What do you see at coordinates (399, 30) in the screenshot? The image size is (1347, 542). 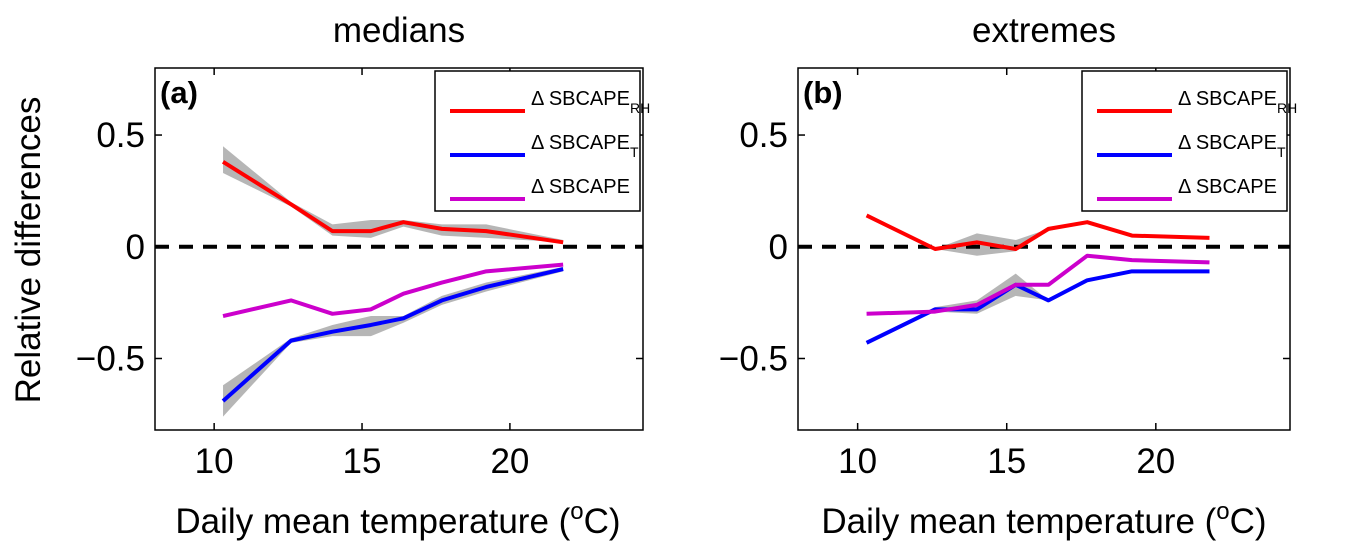 I see `panel-title-a: medians` at bounding box center [399, 30].